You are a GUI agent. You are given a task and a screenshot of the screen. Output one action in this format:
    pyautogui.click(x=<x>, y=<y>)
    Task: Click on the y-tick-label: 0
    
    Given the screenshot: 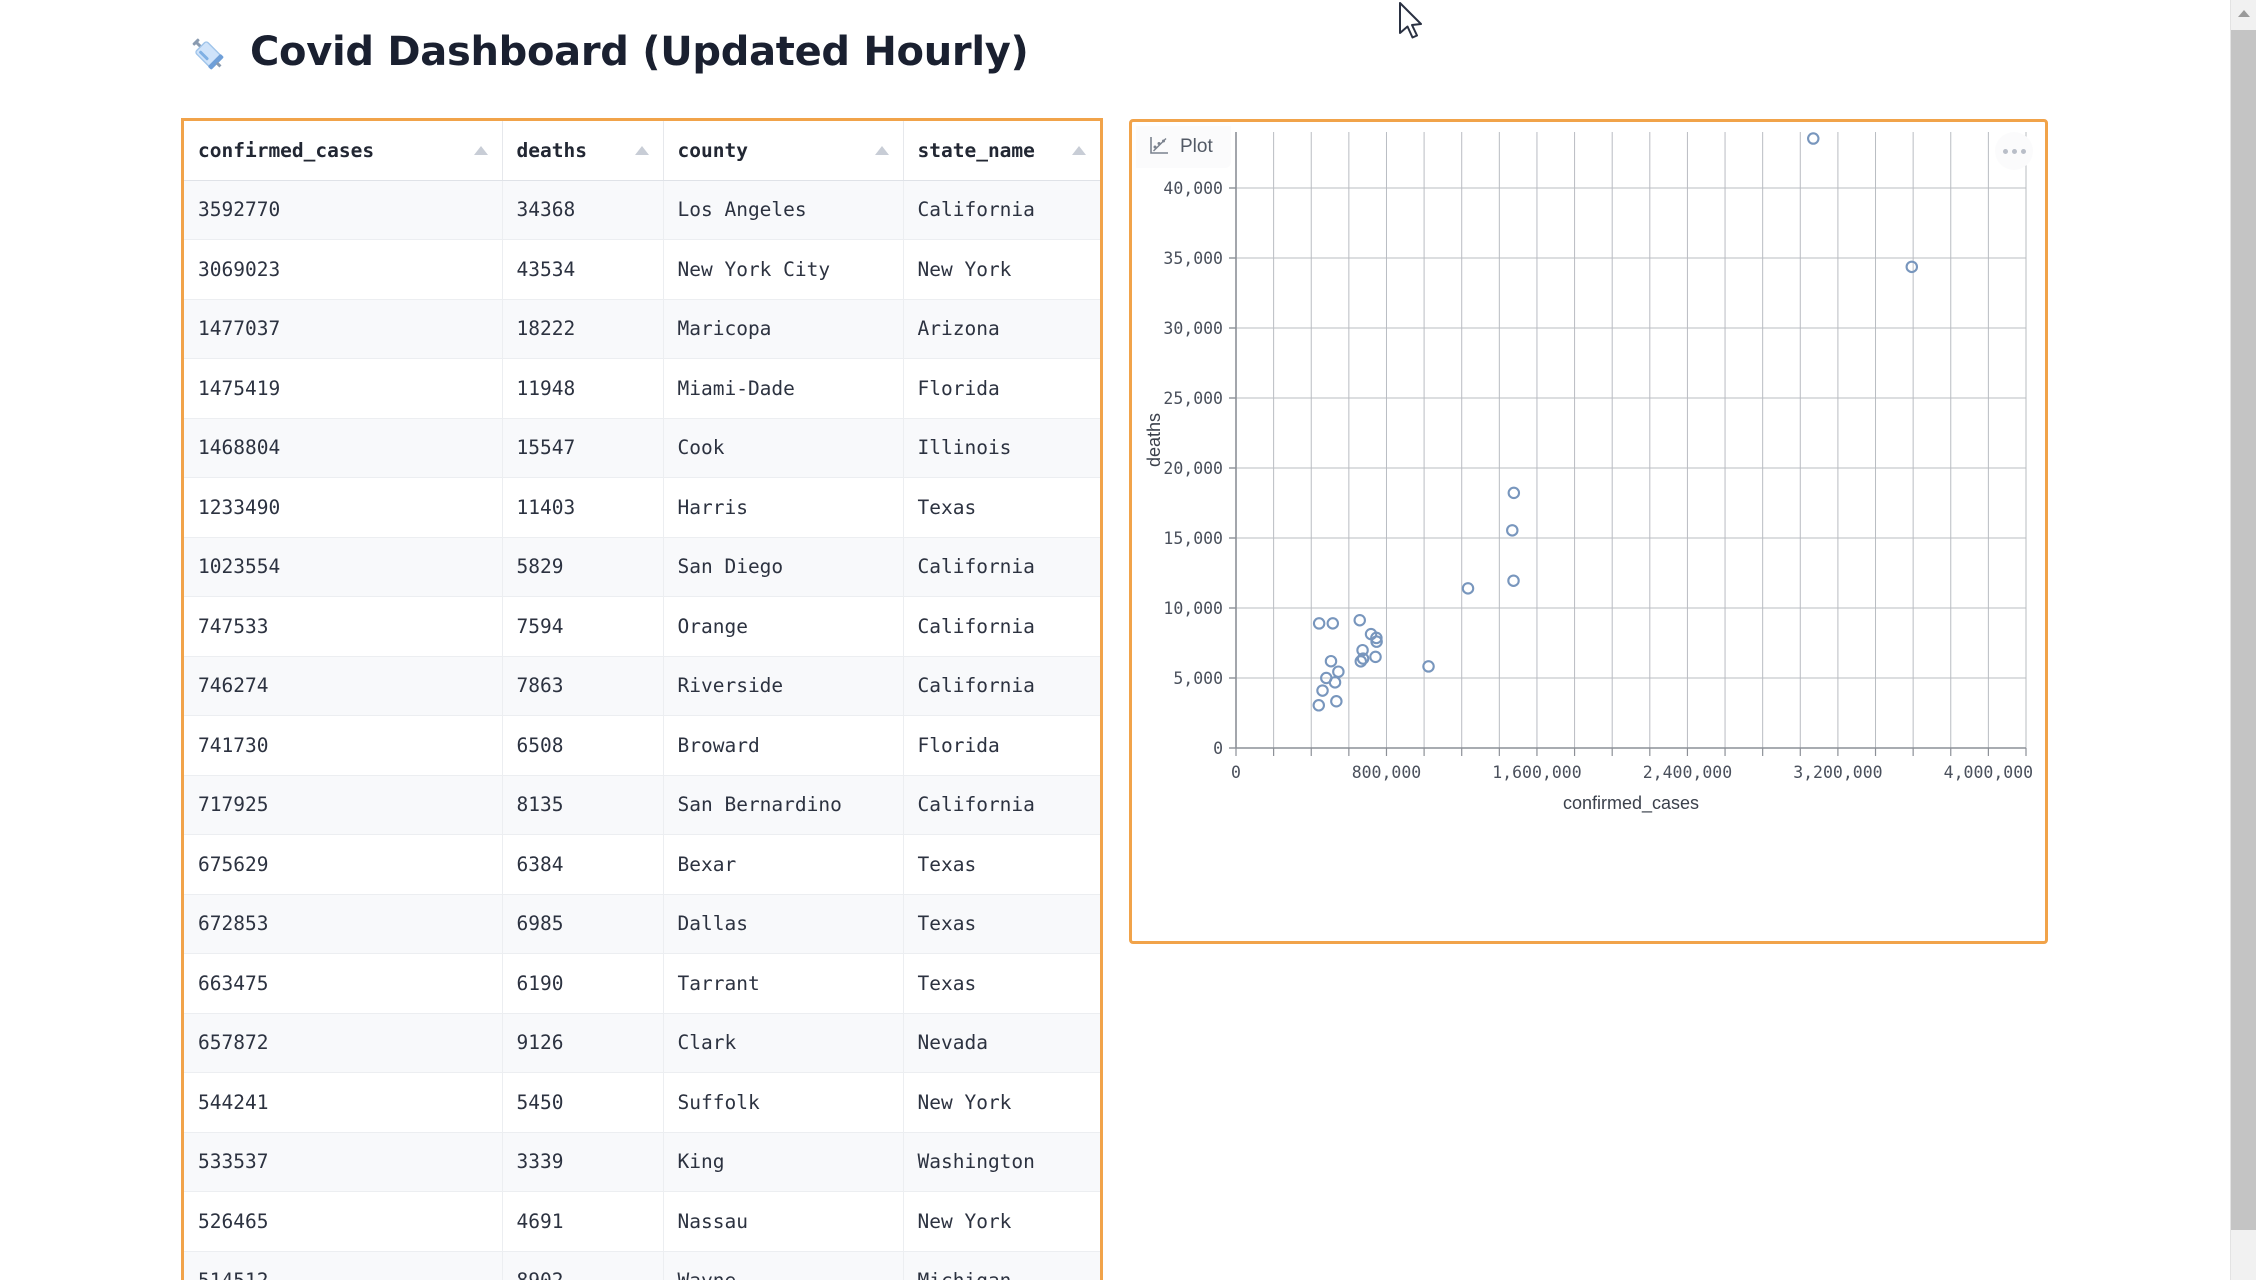 What is the action you would take?
    pyautogui.click(x=1218, y=748)
    